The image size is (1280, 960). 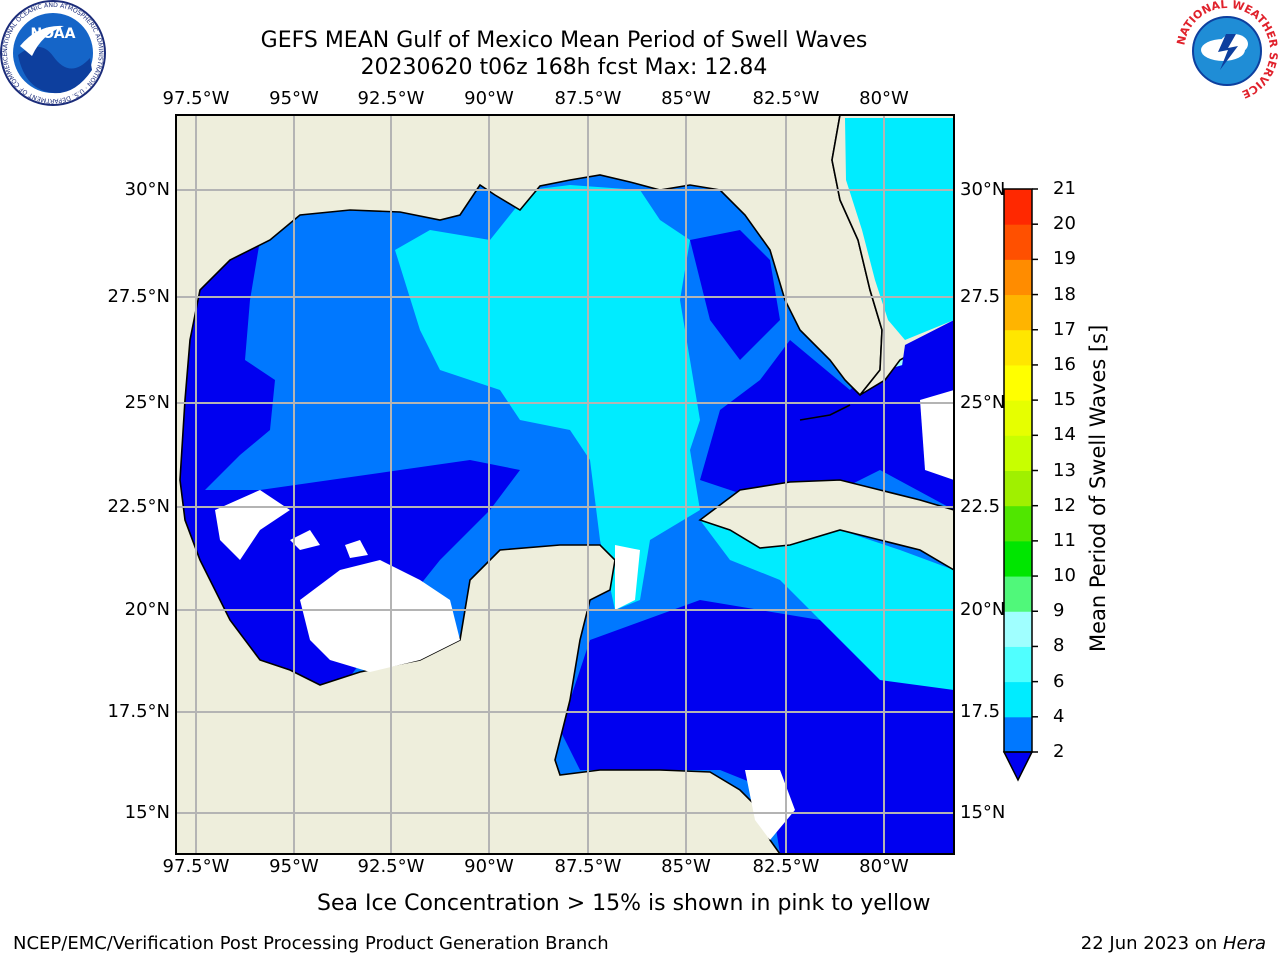 I want to click on land-cuba, so click(x=826, y=525).